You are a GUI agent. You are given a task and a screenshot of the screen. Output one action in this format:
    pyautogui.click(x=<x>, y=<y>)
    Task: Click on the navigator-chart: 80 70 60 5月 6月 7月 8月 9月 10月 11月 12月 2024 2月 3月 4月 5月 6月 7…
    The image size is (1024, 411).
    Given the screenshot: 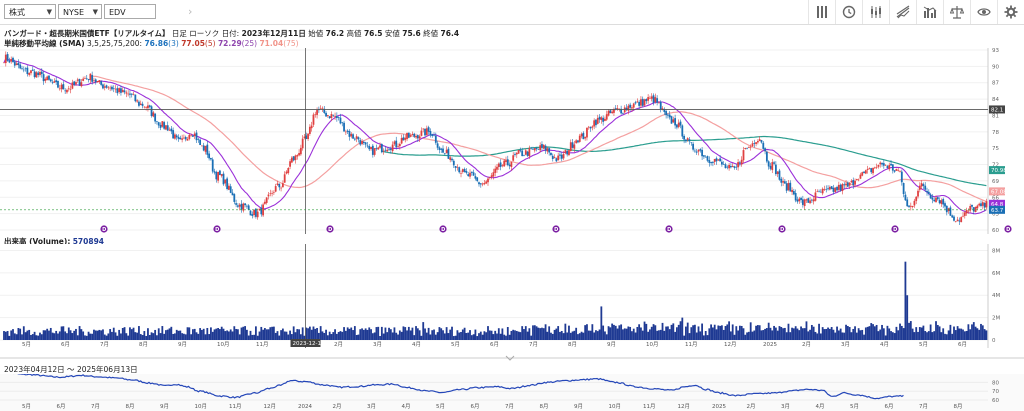 What is the action you would take?
    pyautogui.click(x=512, y=392)
    